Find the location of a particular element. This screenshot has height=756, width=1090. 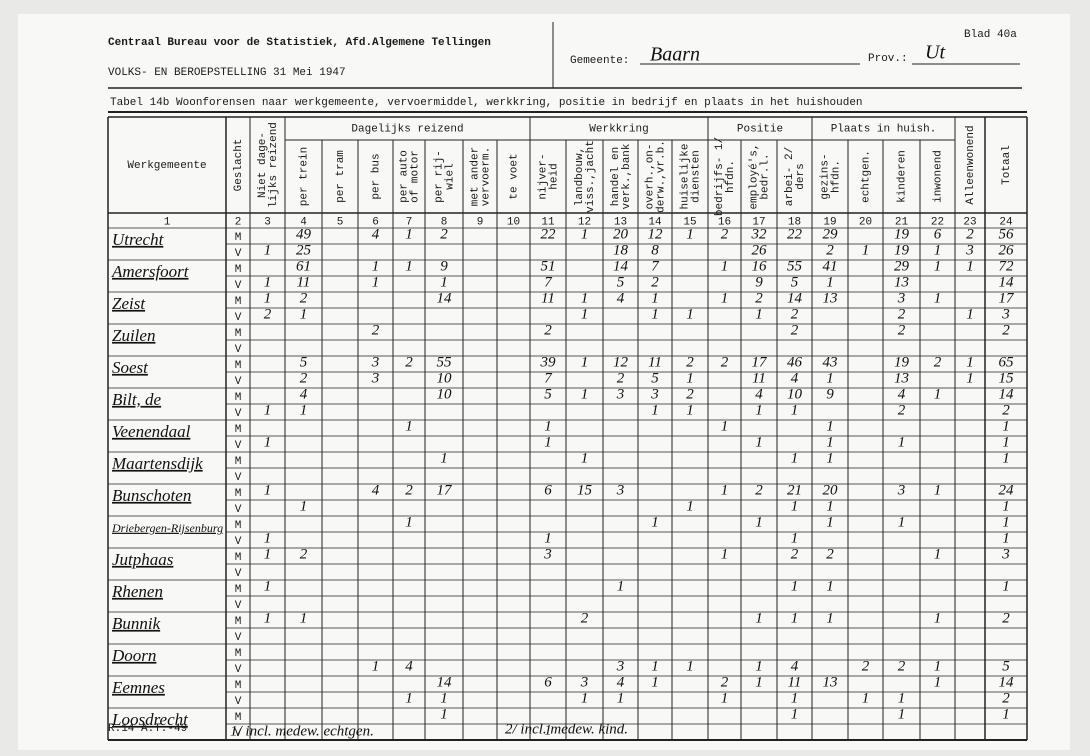

cell-value: 5 is located at coordinates (621, 282).